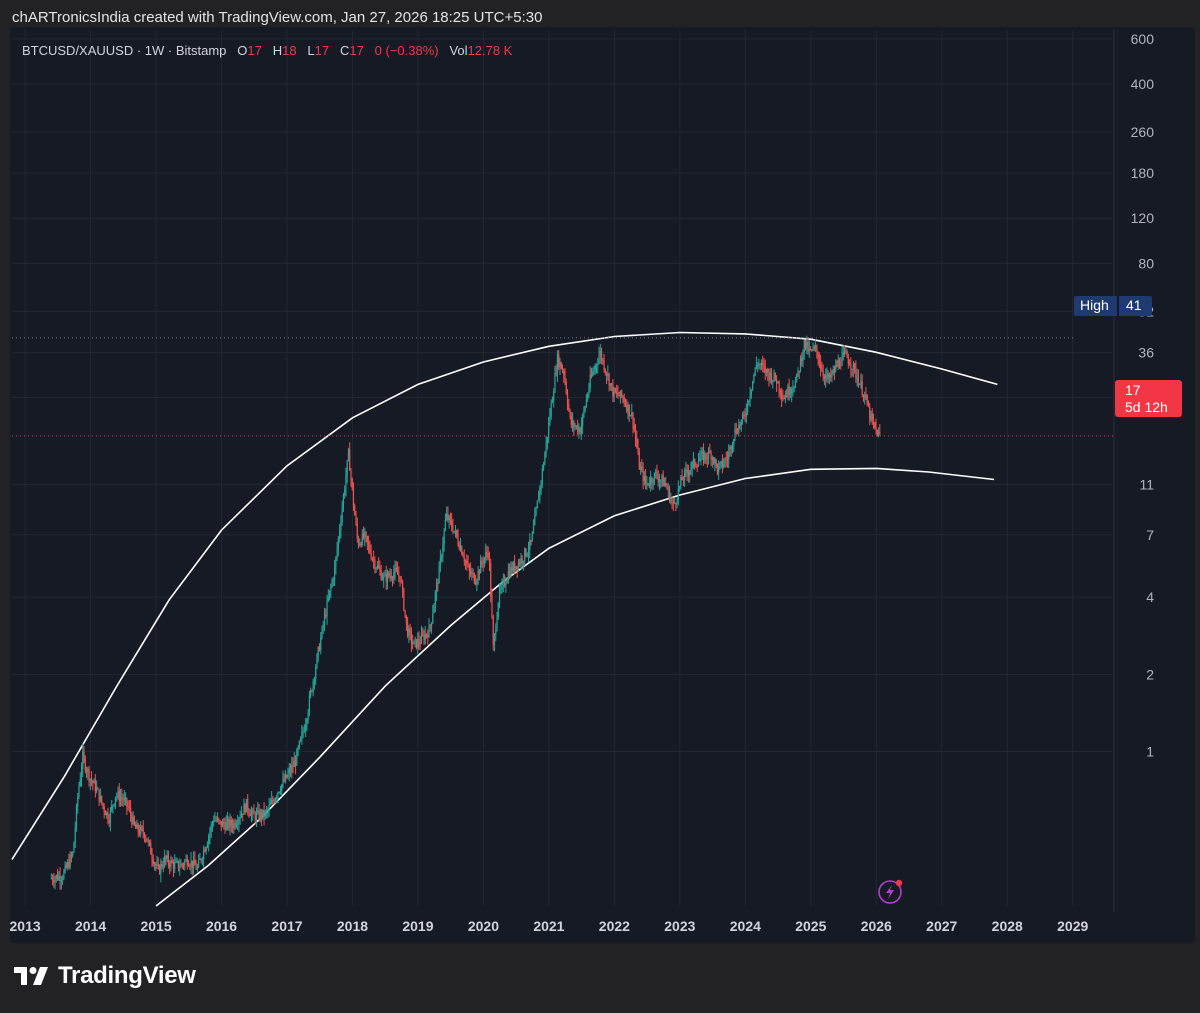 The image size is (1200, 1013). What do you see at coordinates (890, 891) in the screenshot?
I see `lightning-icon` at bounding box center [890, 891].